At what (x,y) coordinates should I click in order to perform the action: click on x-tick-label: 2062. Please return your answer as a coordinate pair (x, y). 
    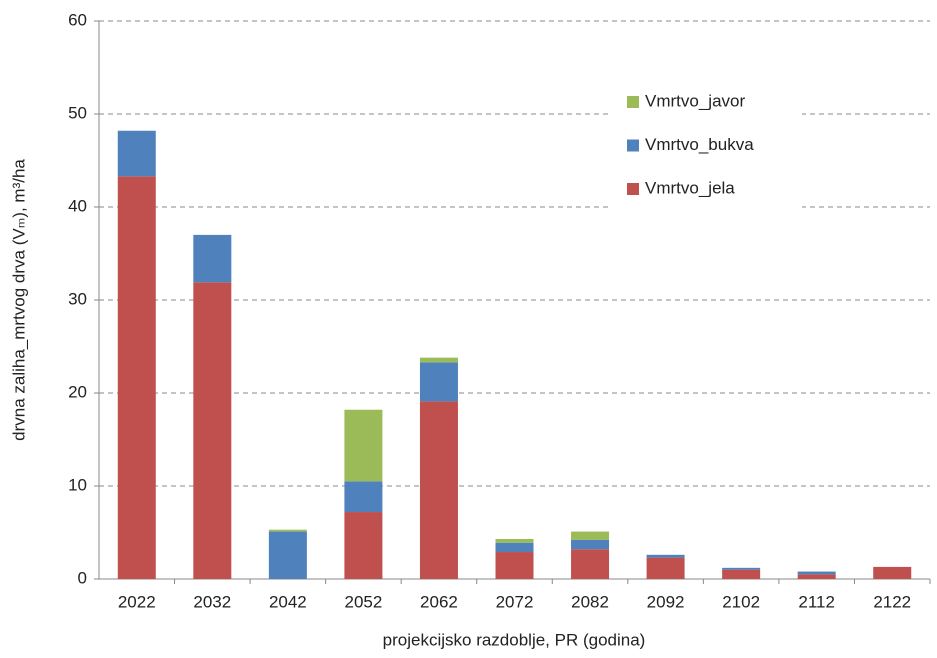
    Looking at the image, I should click on (439, 601).